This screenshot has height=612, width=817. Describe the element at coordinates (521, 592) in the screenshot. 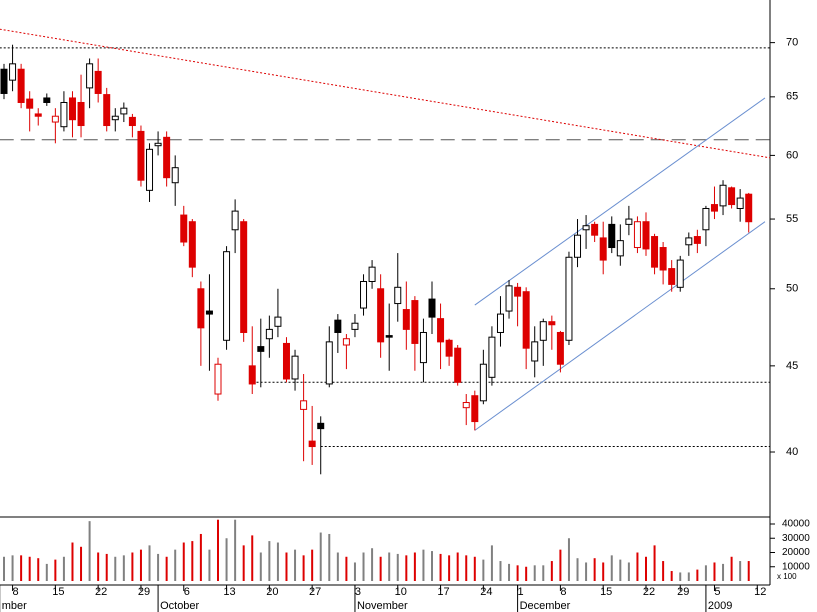

I see `x-tick-label: 1` at that location.